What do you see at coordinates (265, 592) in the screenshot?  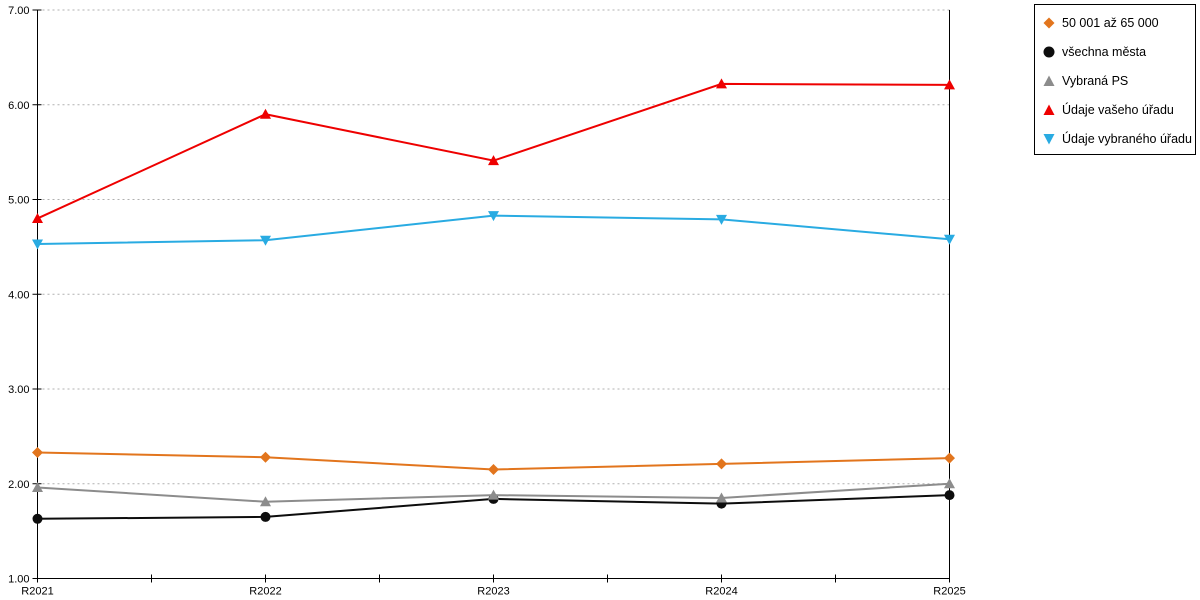 I see `x-tick-label: R2022` at bounding box center [265, 592].